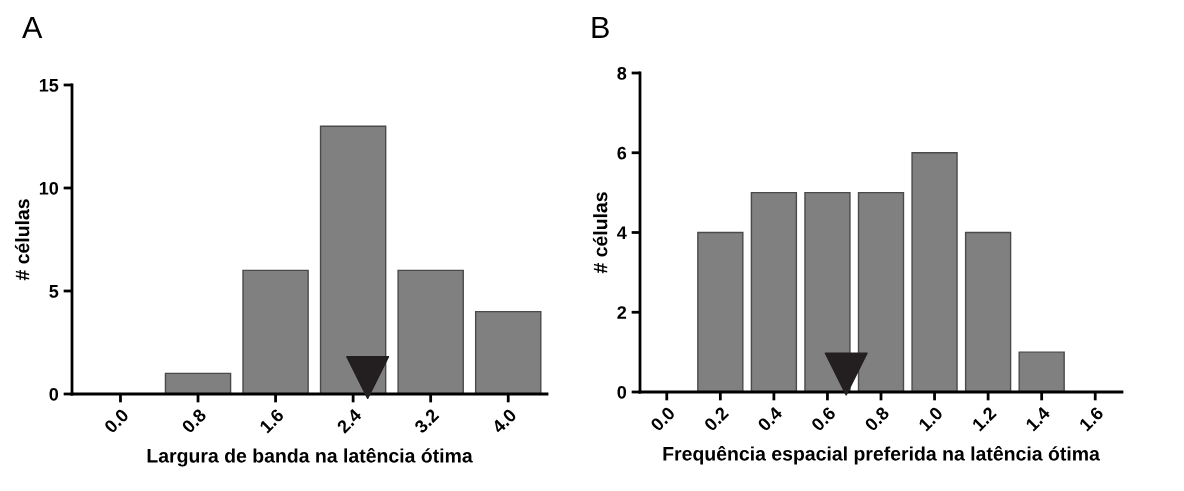 This screenshot has width=1184, height=491. I want to click on y-tick-label: 15, so click(49, 85).